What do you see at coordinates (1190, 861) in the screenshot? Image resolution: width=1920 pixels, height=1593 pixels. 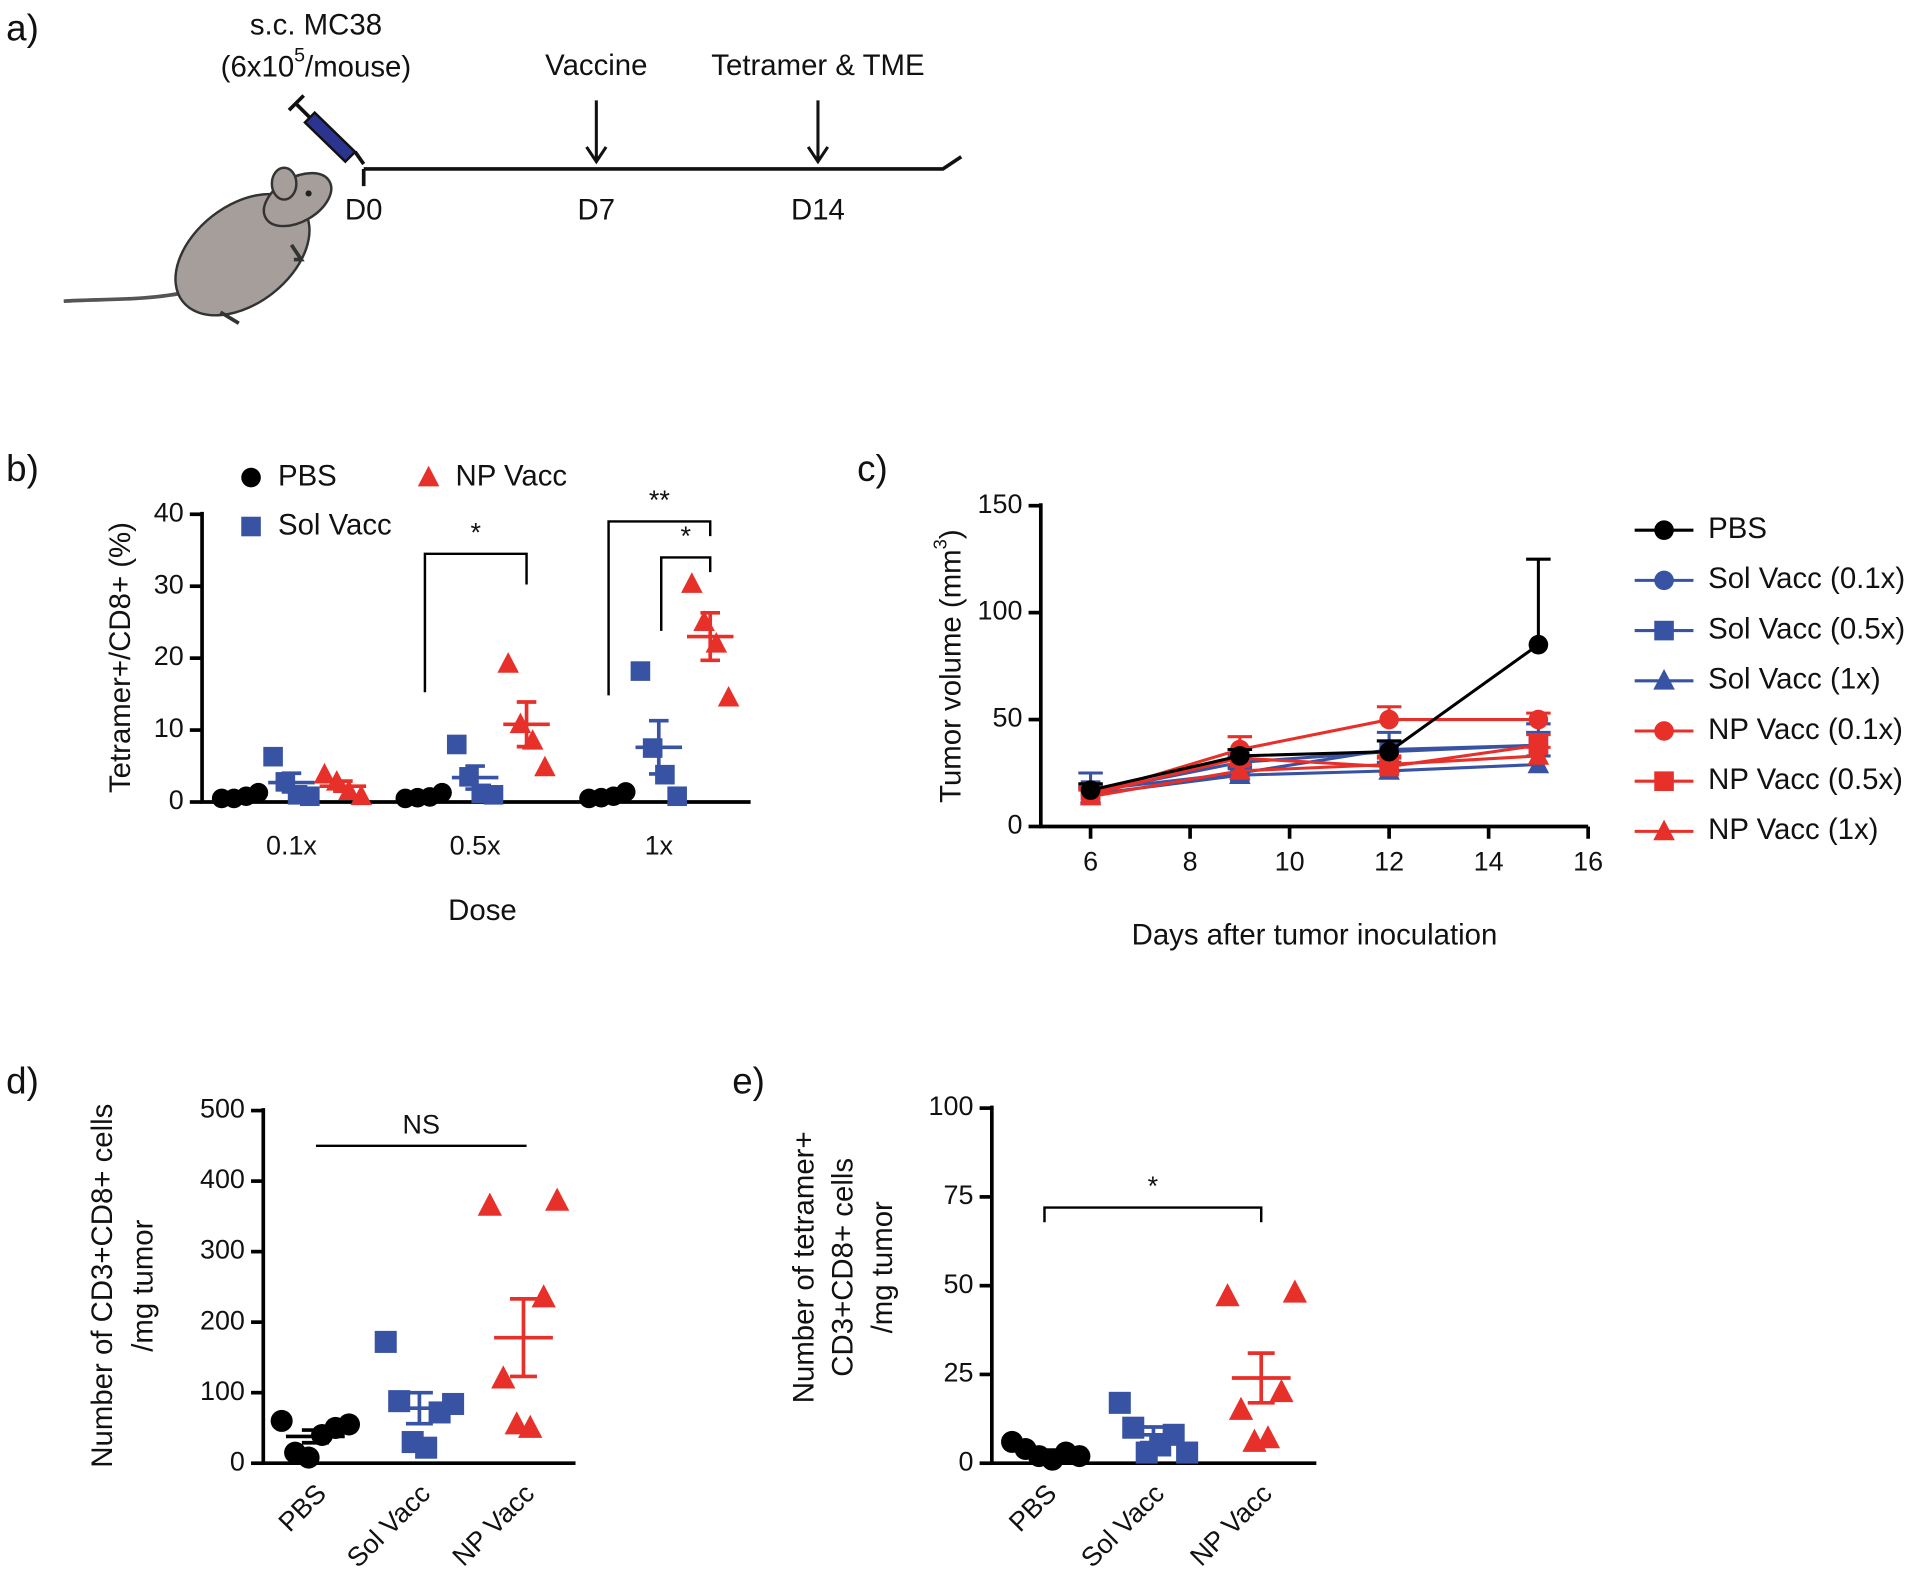 I see `x-tick-label: 8` at bounding box center [1190, 861].